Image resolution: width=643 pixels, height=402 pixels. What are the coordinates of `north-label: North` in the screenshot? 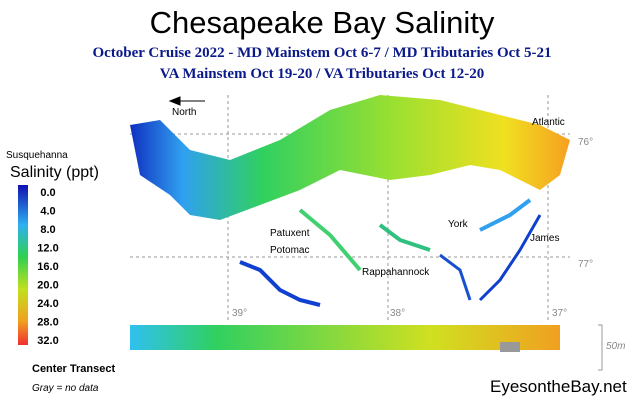 It's located at (184, 112).